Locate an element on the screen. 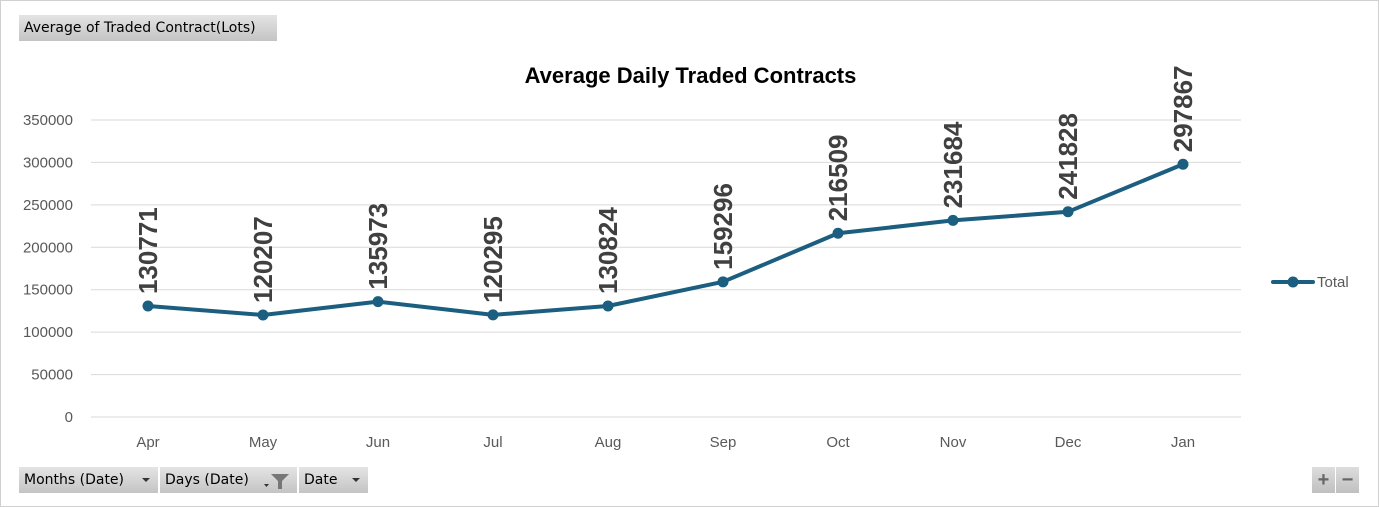 The width and height of the screenshot is (1379, 507). chart-title: Average Daily Traded Contracts is located at coordinates (690, 75).